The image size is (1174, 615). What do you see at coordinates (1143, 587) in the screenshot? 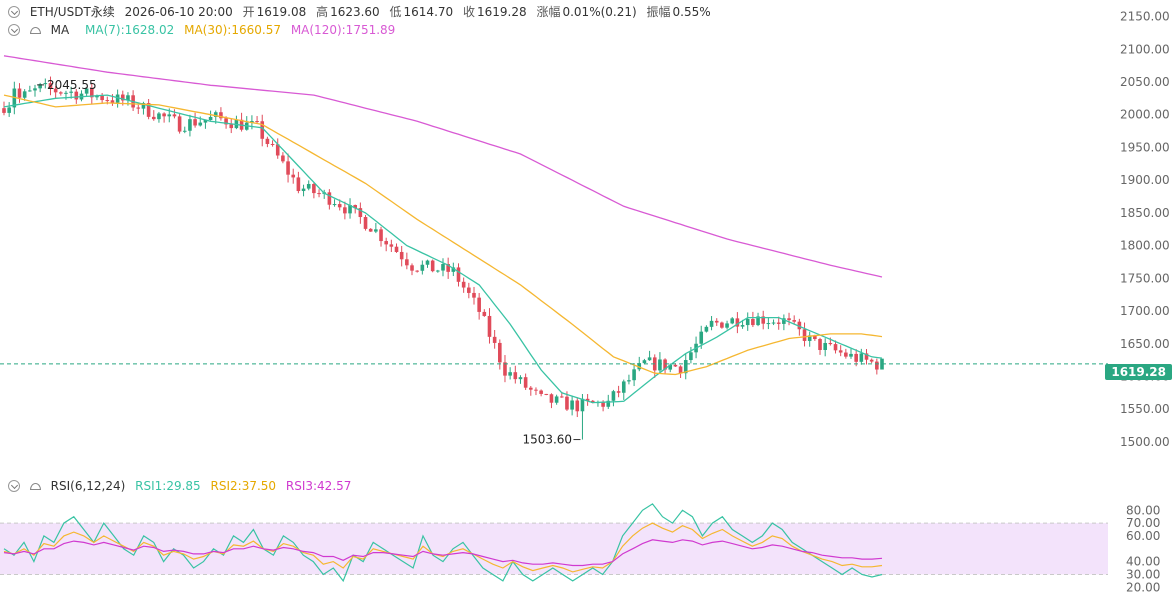
I see `rsi-tick-label: 20.00` at bounding box center [1143, 587].